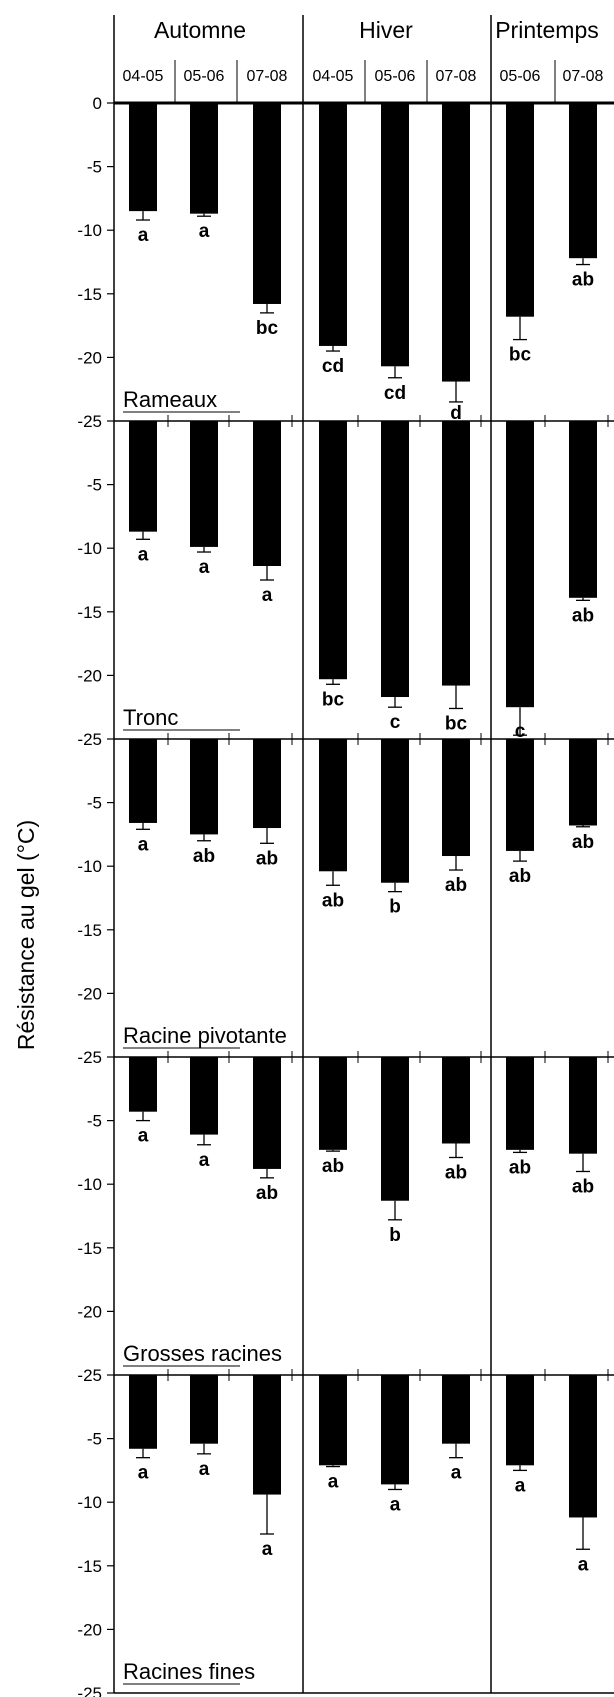 The image size is (614, 1697). What do you see at coordinates (97, 103) in the screenshot?
I see `y-tick-label: 0` at bounding box center [97, 103].